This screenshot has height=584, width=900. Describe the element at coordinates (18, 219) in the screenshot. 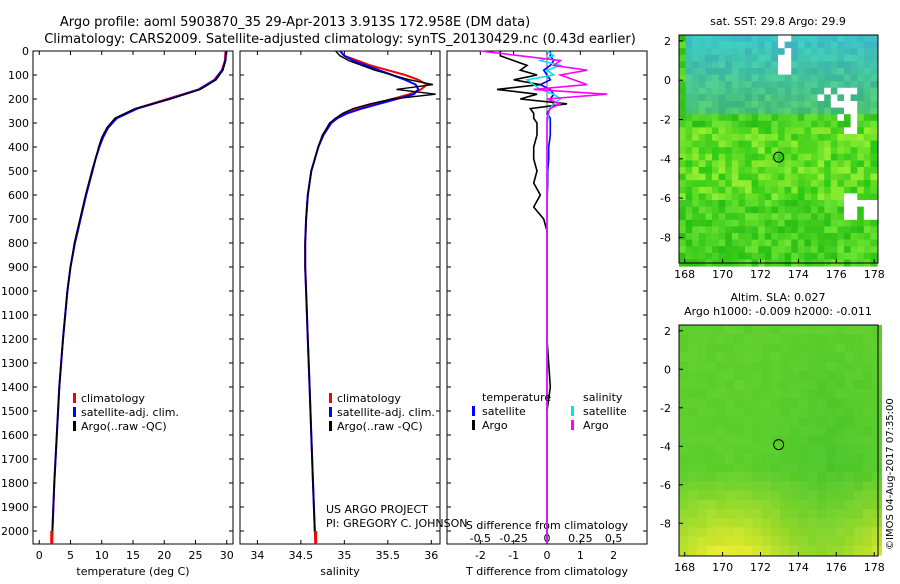

I see `depth-tick-label: 700` at that location.